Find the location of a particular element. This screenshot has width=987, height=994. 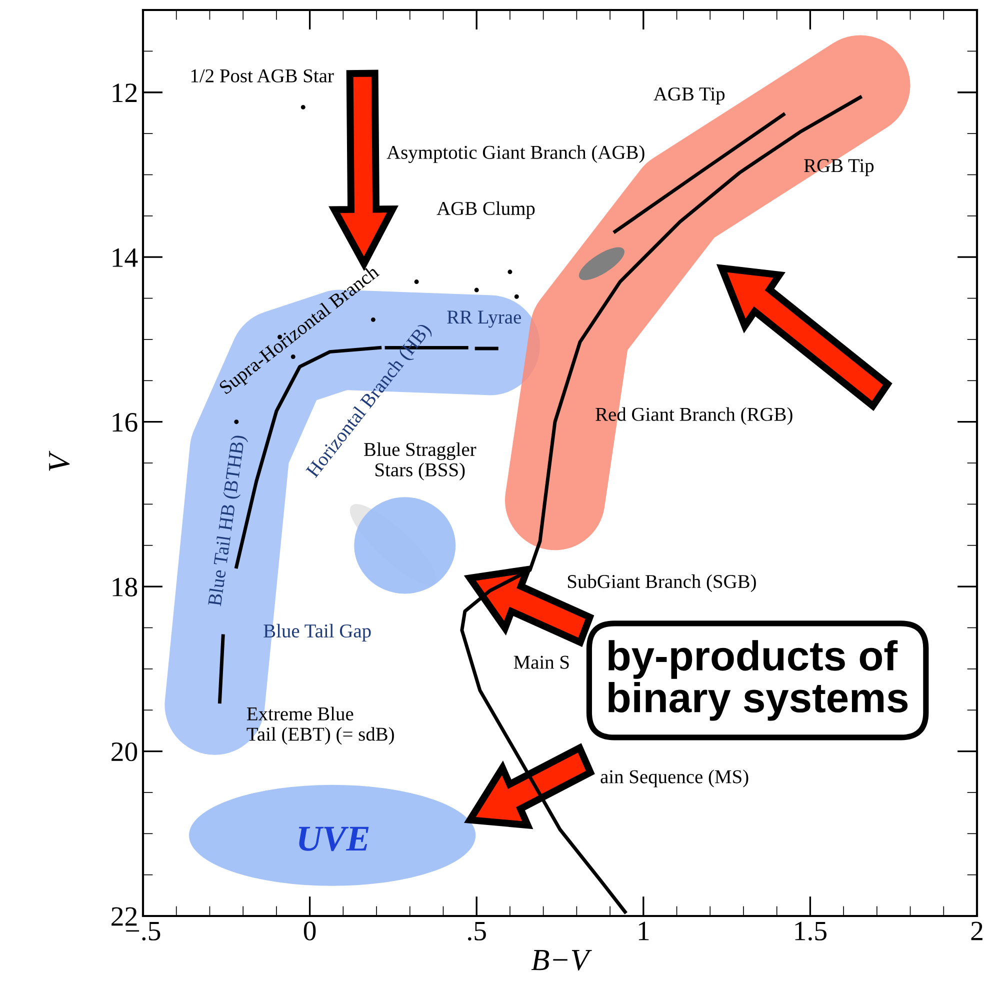

y-axis-title: V is located at coordinates (59, 460).